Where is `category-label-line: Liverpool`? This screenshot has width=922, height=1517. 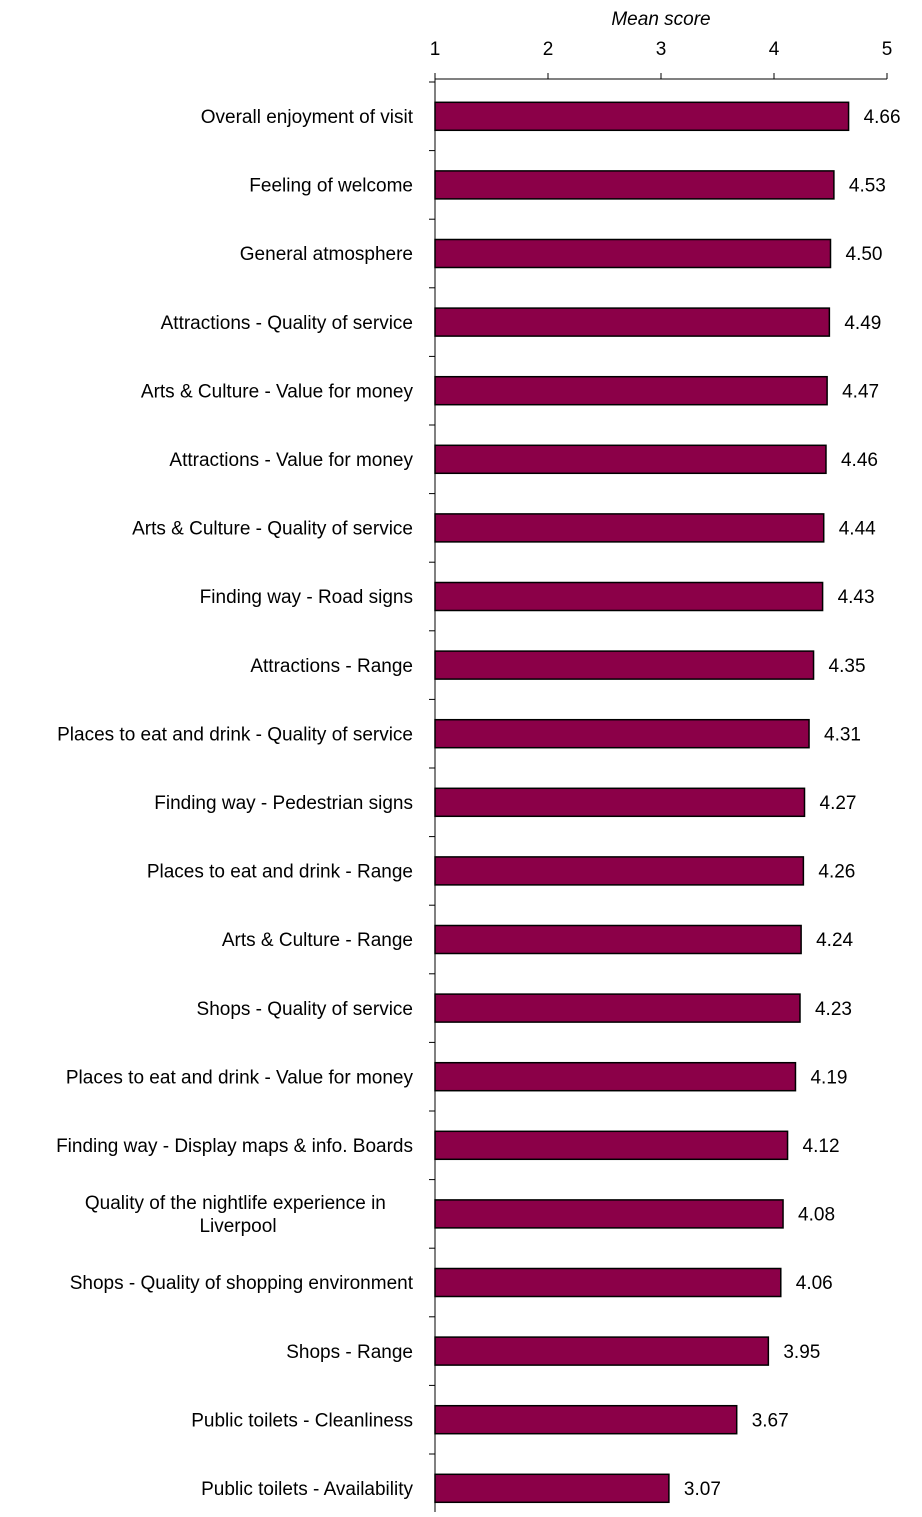 category-label-line: Liverpool is located at coordinates (237, 1226).